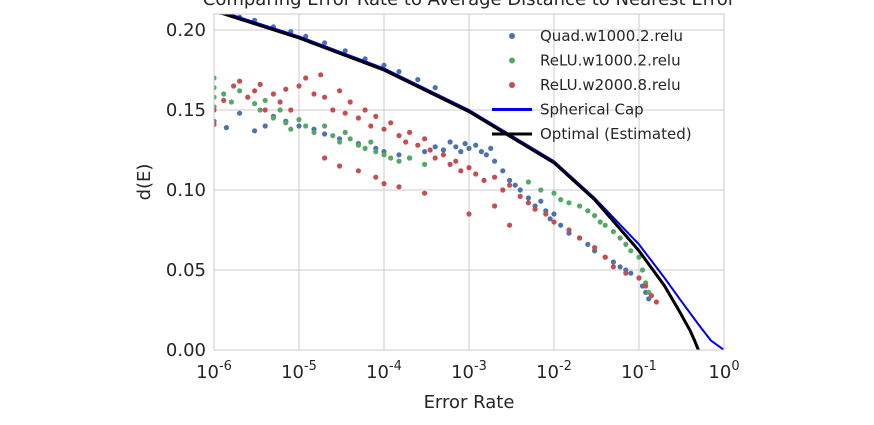 The image size is (874, 425). I want to click on x-tick-label: 10⁰, so click(723, 371).